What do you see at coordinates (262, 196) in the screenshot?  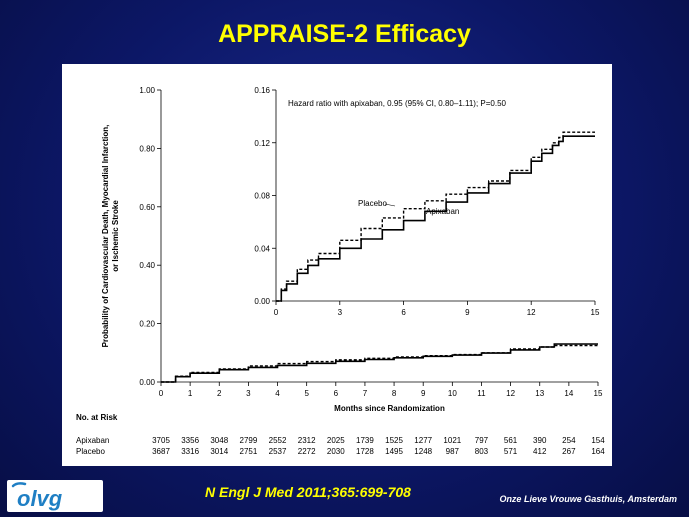 I see `inset-y-tick-label: 0.08` at bounding box center [262, 196].